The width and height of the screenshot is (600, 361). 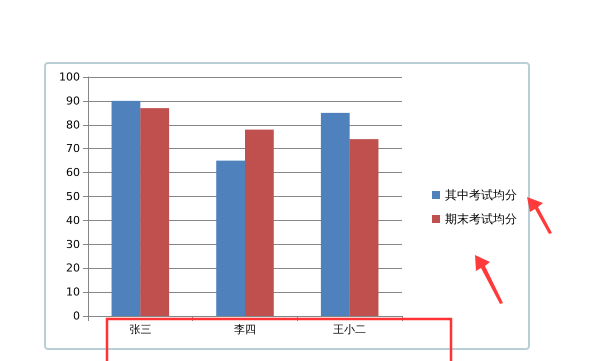 What do you see at coordinates (73, 173) in the screenshot?
I see `y-tick-label: 60` at bounding box center [73, 173].